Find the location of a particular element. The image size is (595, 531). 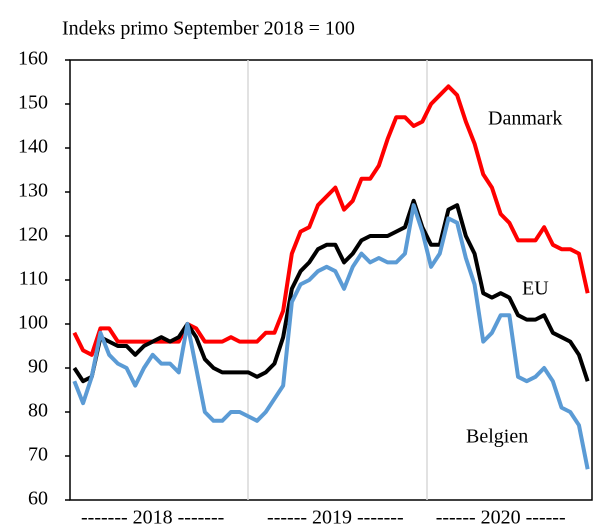

y-tick-label: 110 is located at coordinates (33, 279).